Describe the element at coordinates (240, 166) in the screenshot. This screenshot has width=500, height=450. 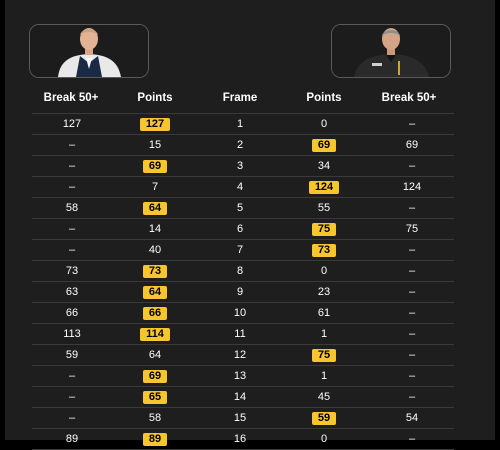
I see `frame-number-cell: 3` at that location.